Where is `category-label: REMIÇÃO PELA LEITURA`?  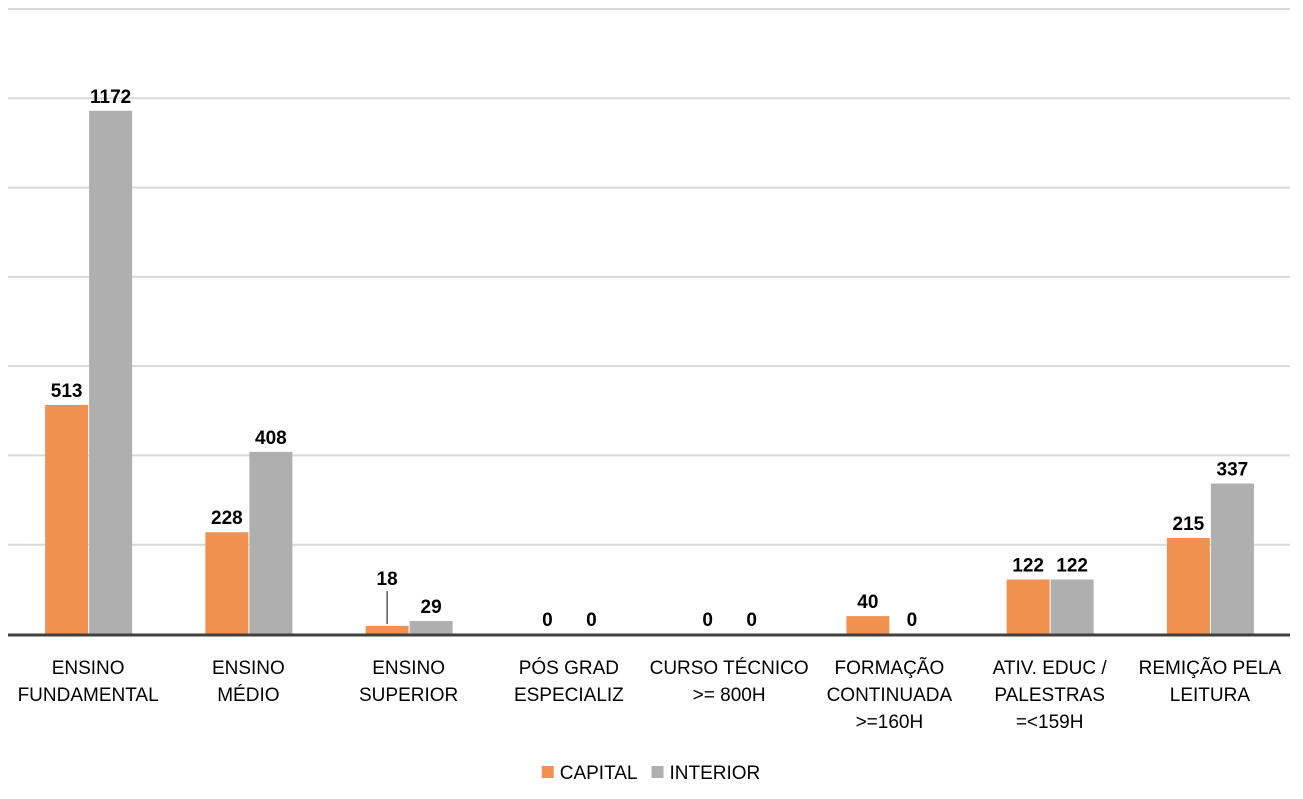
category-label: REMIÇÃO PELA LEITURA is located at coordinates (1210, 681).